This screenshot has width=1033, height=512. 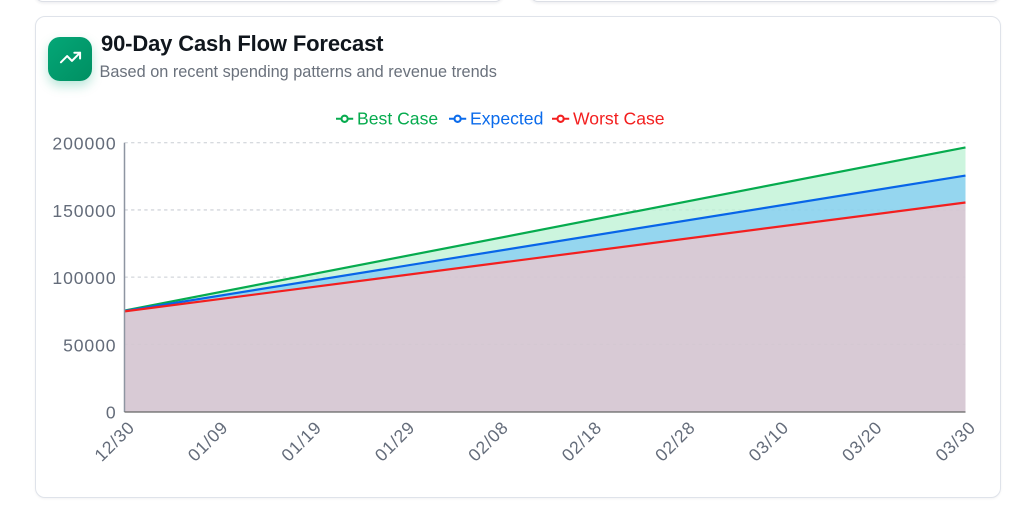 I want to click on svg-text: 12/30, so click(x=114, y=441).